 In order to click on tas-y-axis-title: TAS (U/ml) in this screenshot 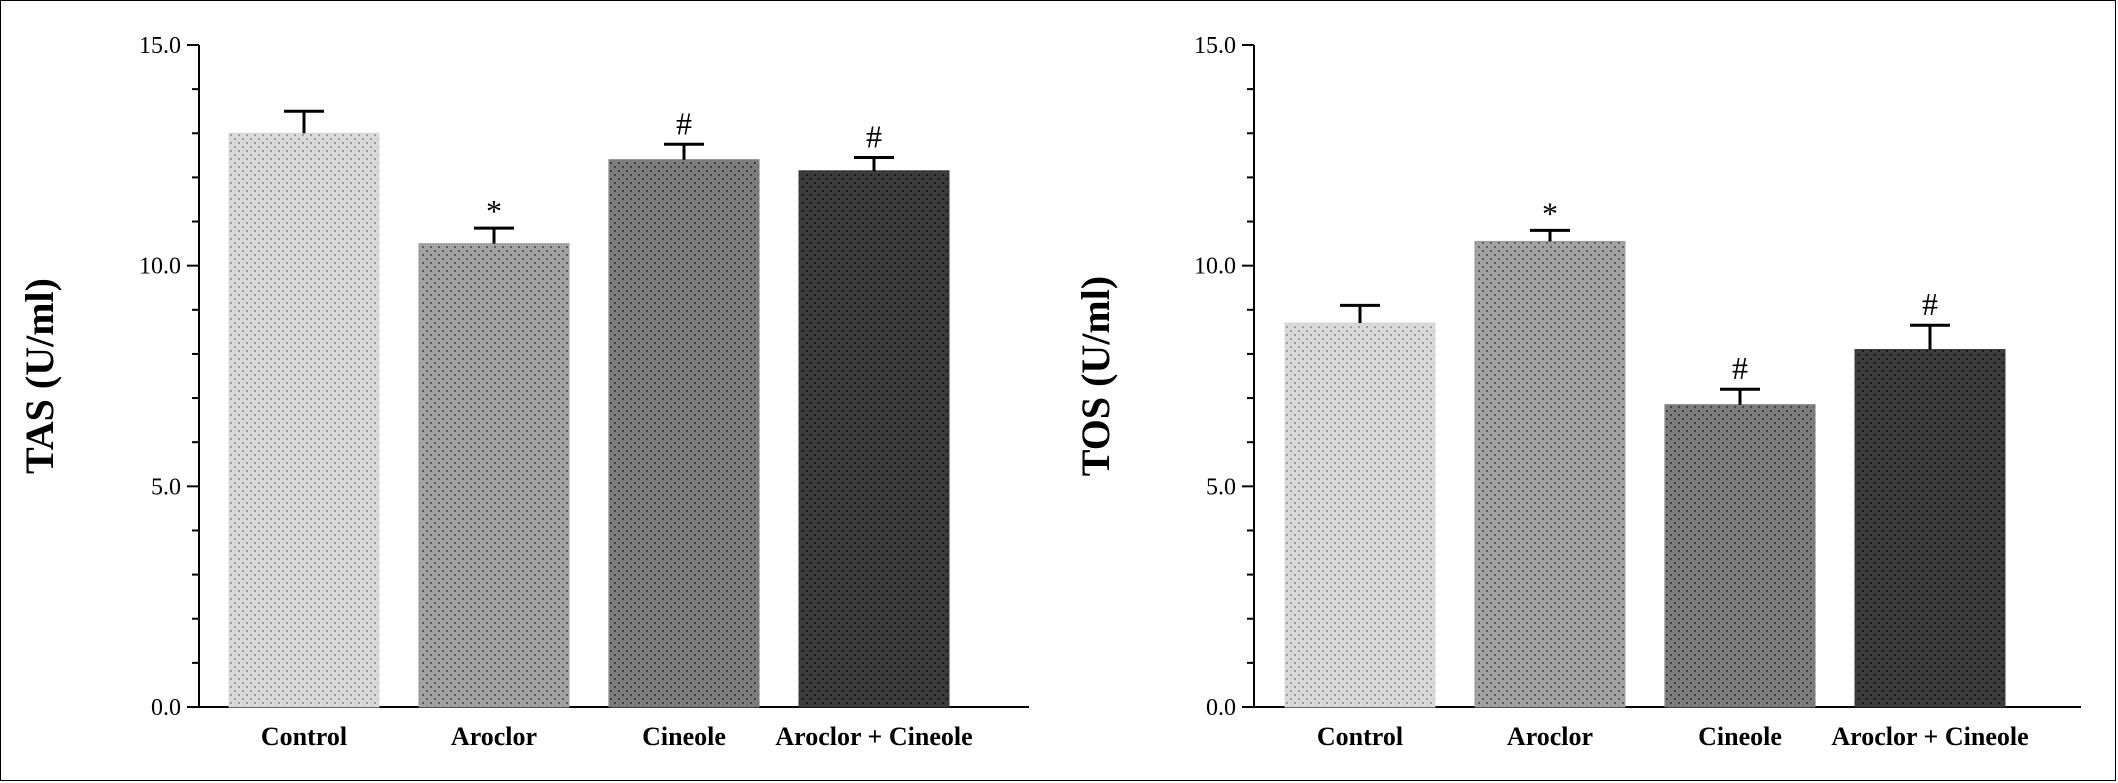, I will do `click(39, 376)`.